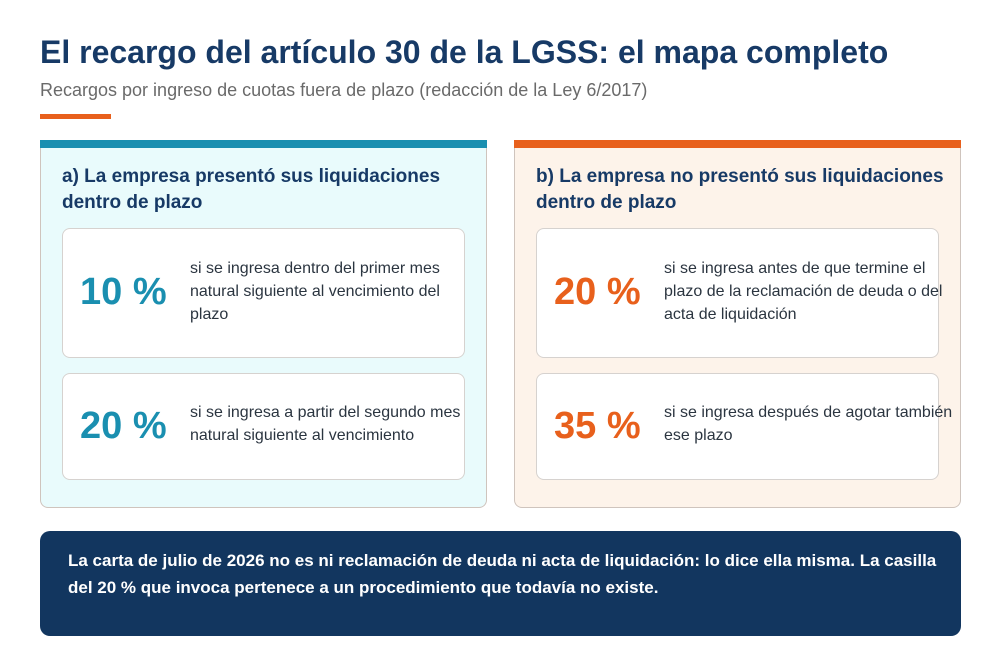 This screenshot has height=669, width=1000. Describe the element at coordinates (75, 116) in the screenshot. I see `title-underline` at that location.